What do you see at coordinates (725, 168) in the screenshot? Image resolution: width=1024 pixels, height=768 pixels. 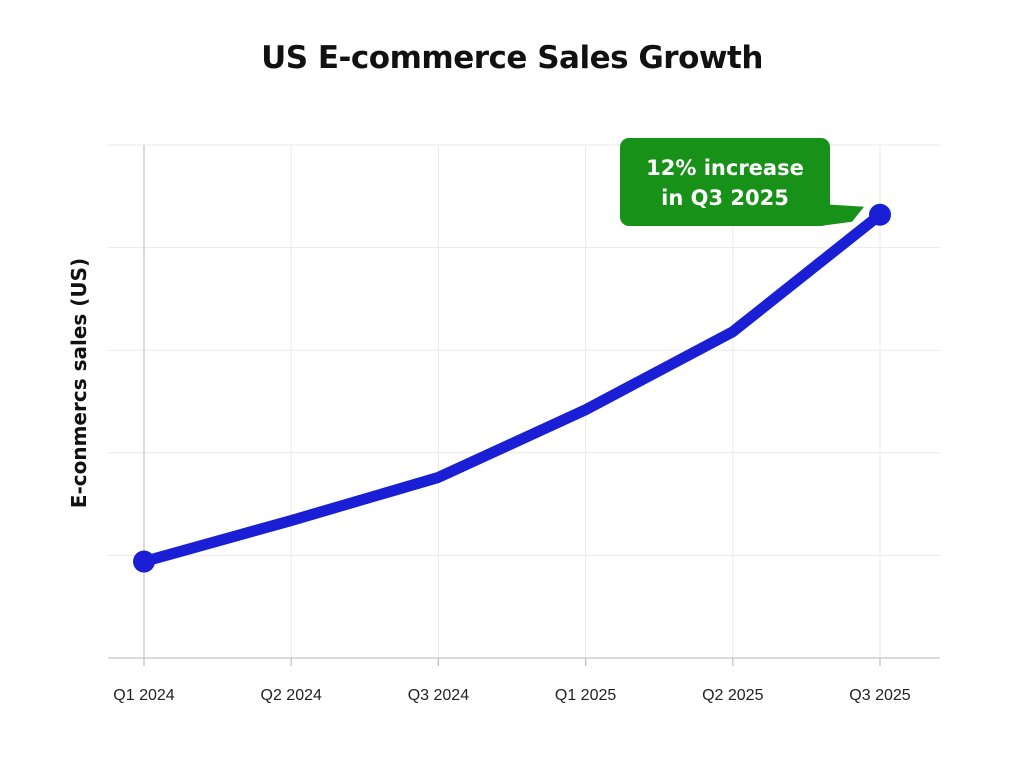 I see `annotation-text: 12% increase` at bounding box center [725, 168].